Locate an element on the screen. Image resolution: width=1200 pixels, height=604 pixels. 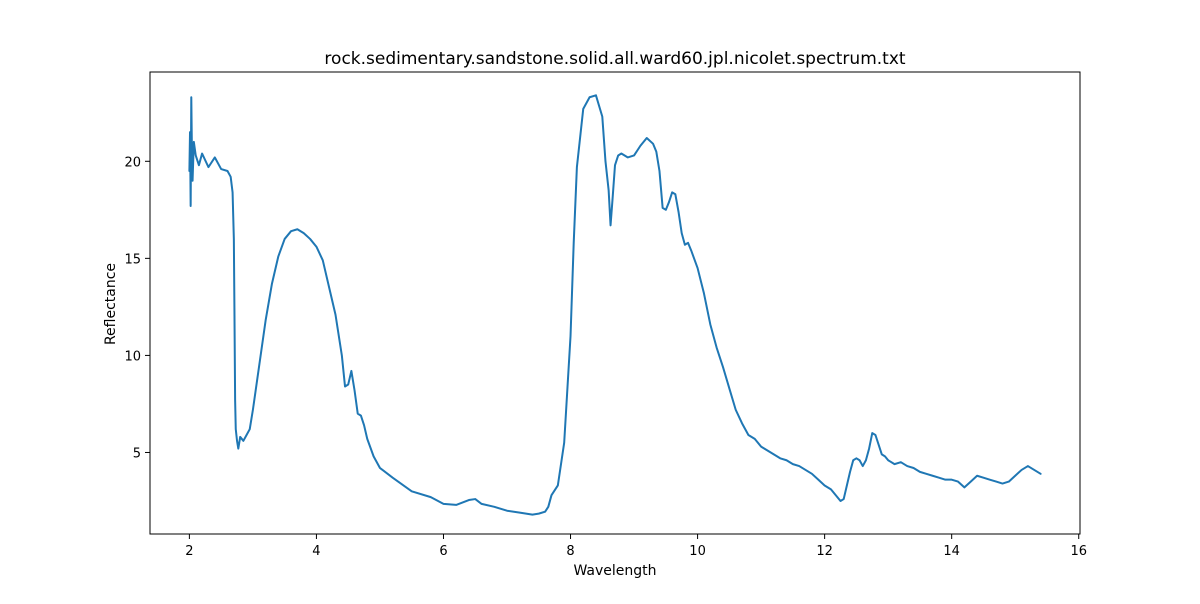
x-tick-label: 16 is located at coordinates (1078, 551).